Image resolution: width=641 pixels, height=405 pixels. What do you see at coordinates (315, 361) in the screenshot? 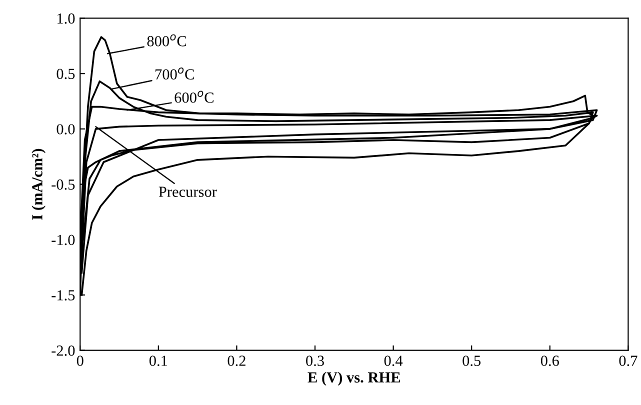
I see `x-tick-label: 0.3` at bounding box center [315, 361].